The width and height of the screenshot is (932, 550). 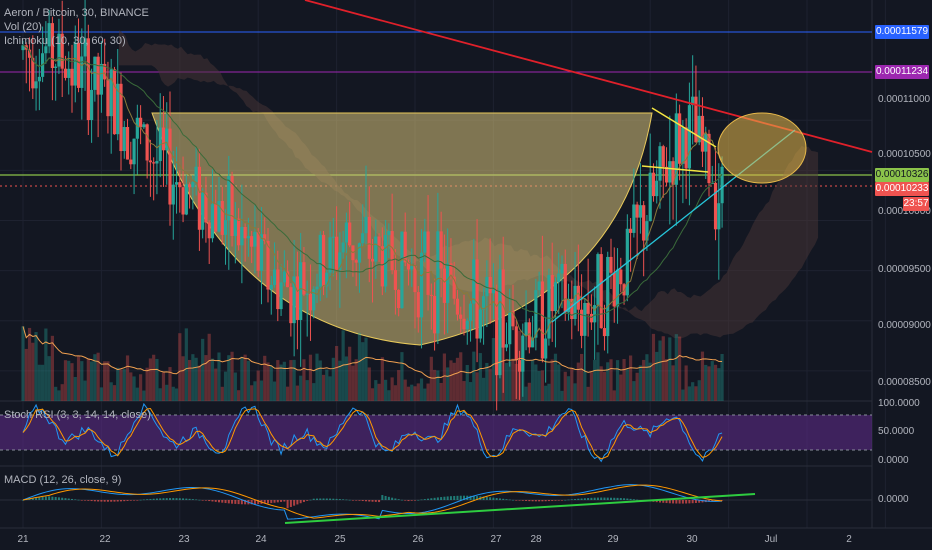 What do you see at coordinates (436, 432) in the screenshot?
I see `stoch-band` at bounding box center [436, 432].